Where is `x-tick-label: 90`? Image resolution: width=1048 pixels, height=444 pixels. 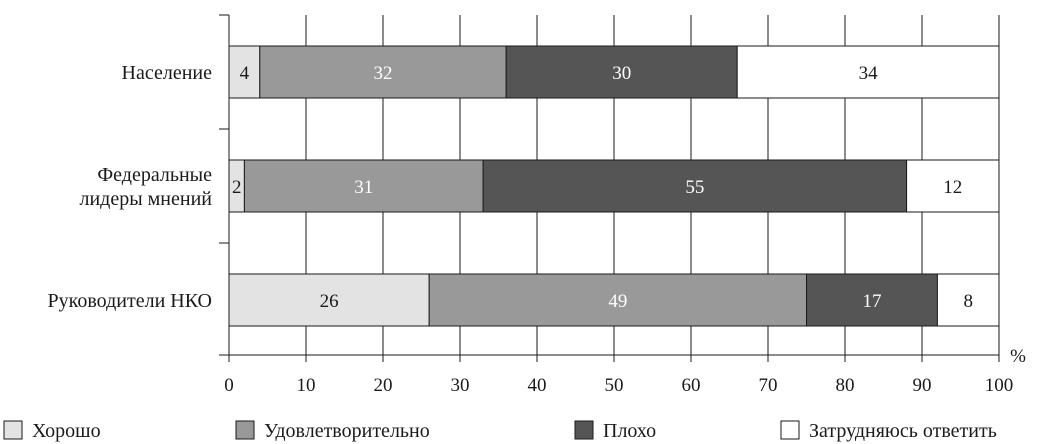 x-tick-label: 90 is located at coordinates (922, 385).